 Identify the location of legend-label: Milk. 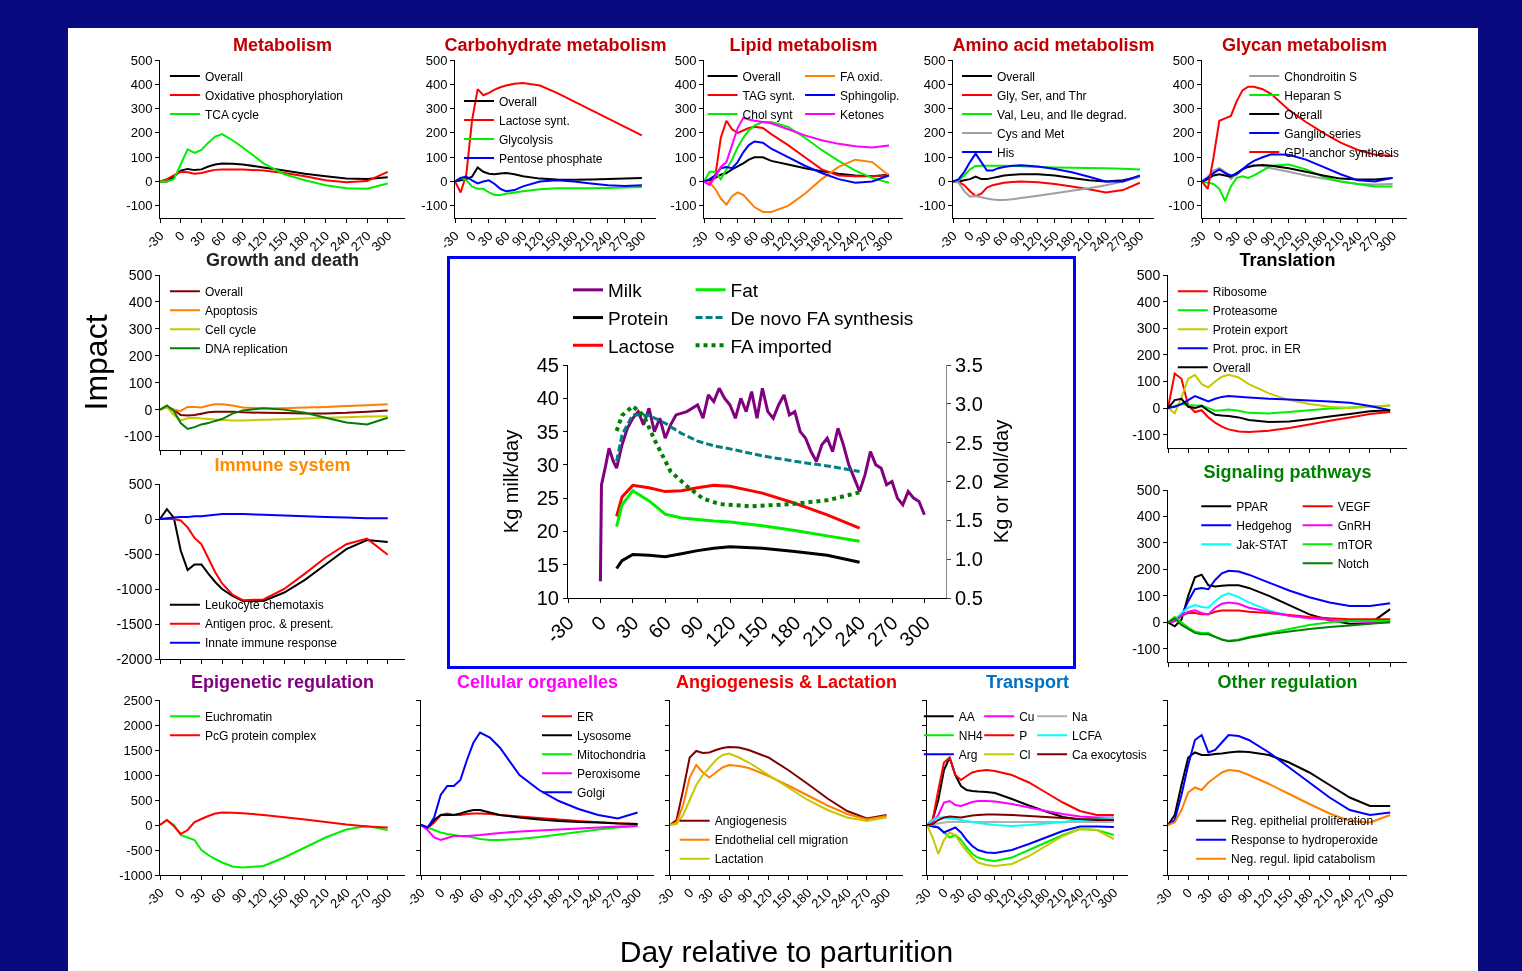
(625, 291).